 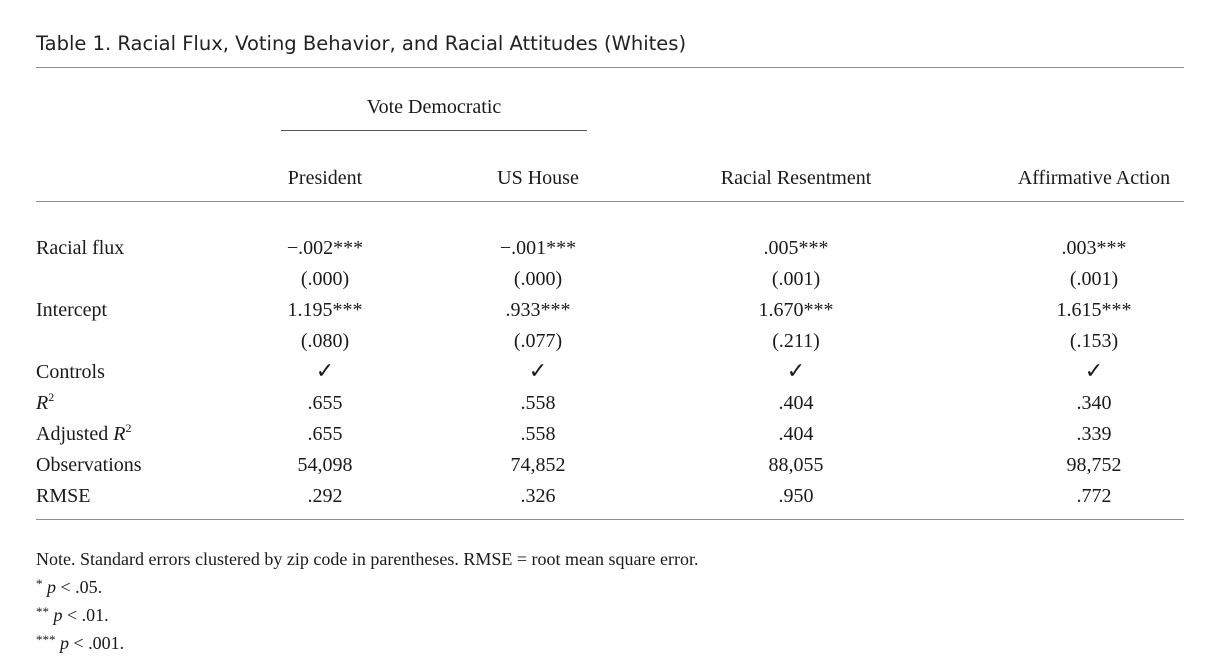 What do you see at coordinates (796, 496) in the screenshot?
I see `table-cell: .950` at bounding box center [796, 496].